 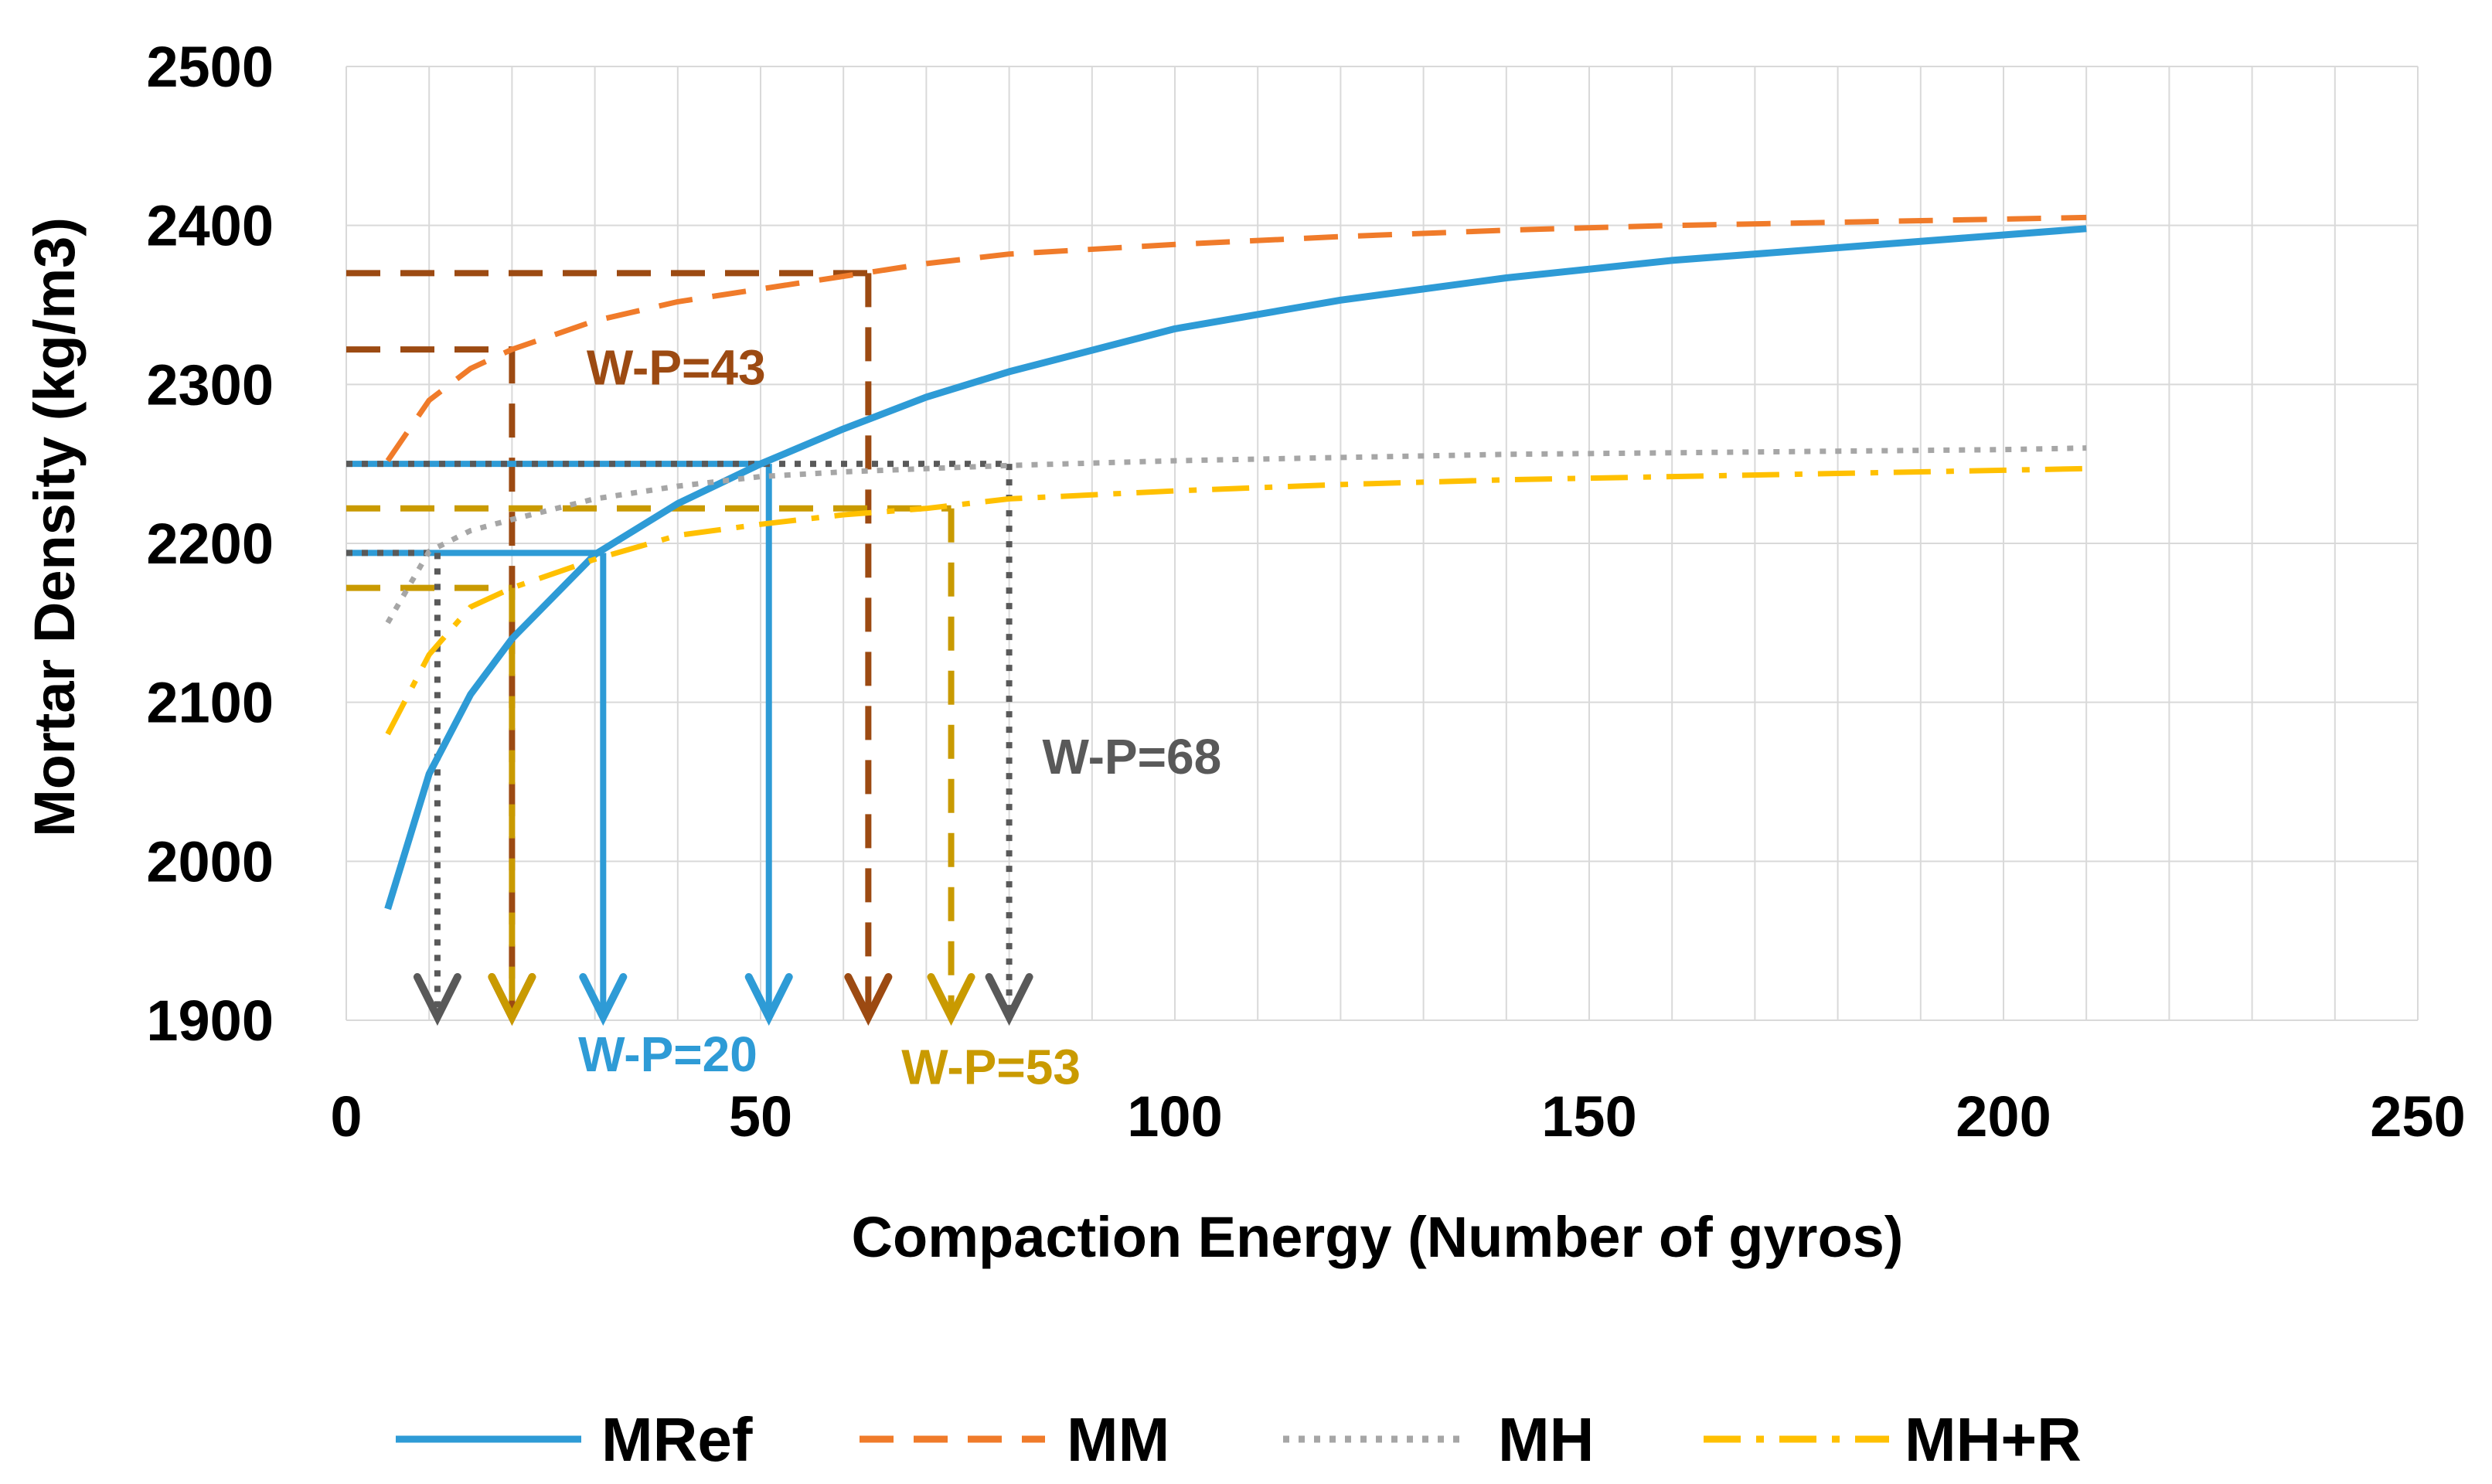 I want to click on legend-label-mhr: MH+R, so click(x=1993, y=1439).